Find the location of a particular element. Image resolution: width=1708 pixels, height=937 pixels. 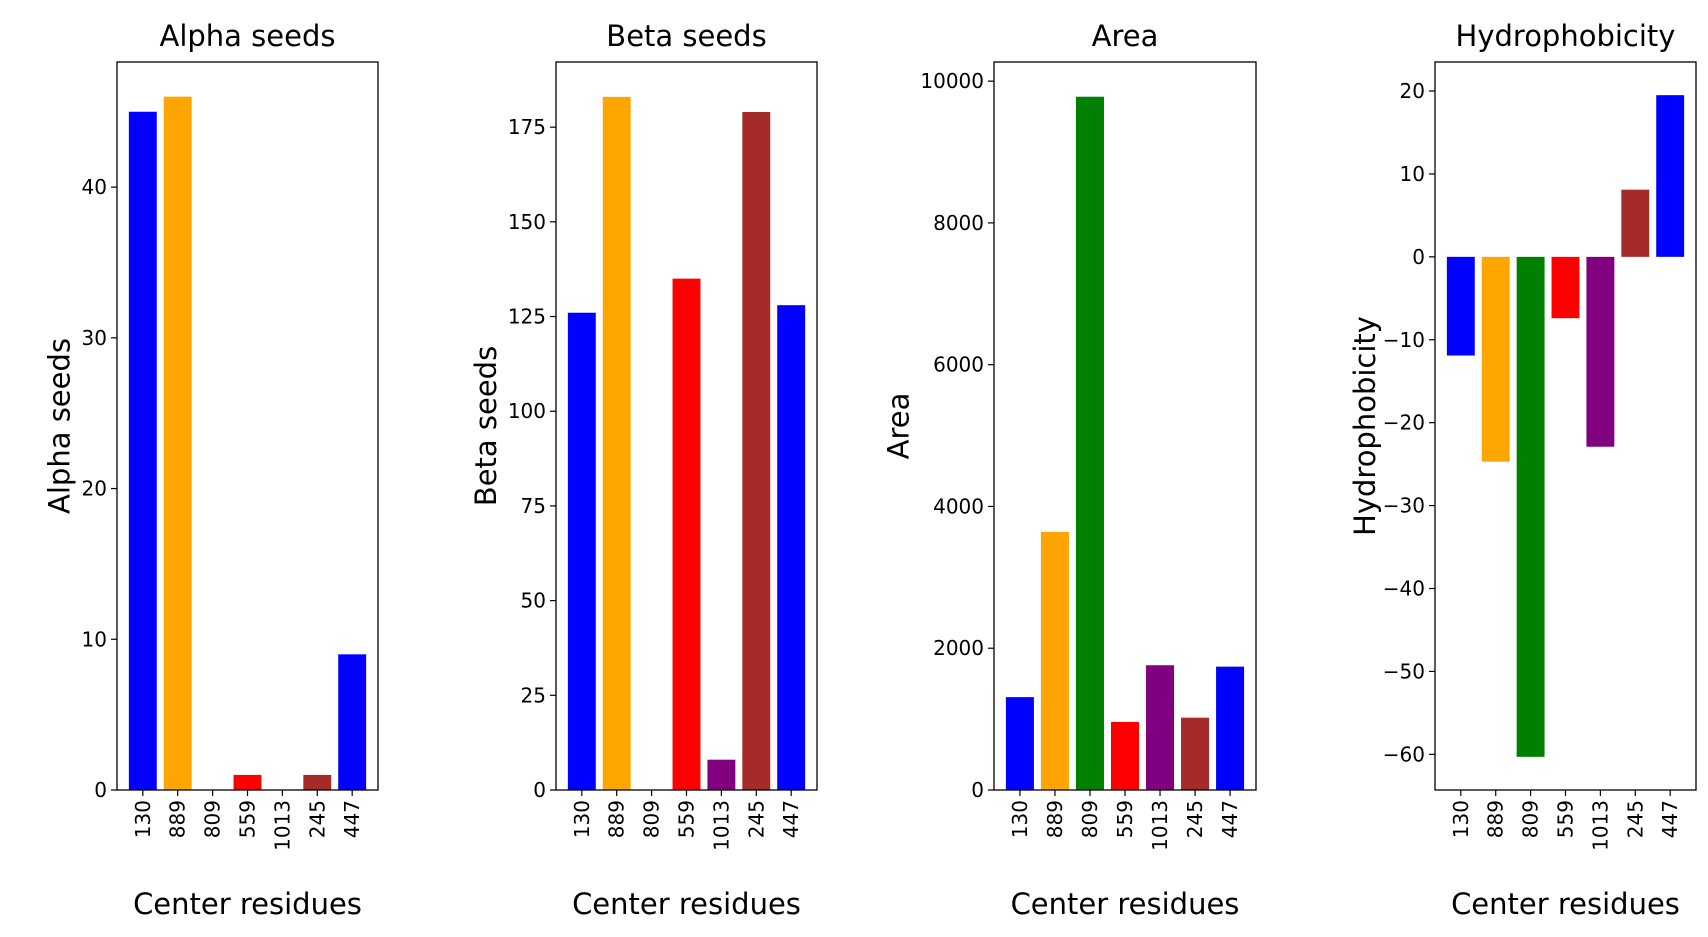

y-tick-label: 50 is located at coordinates (533, 601).